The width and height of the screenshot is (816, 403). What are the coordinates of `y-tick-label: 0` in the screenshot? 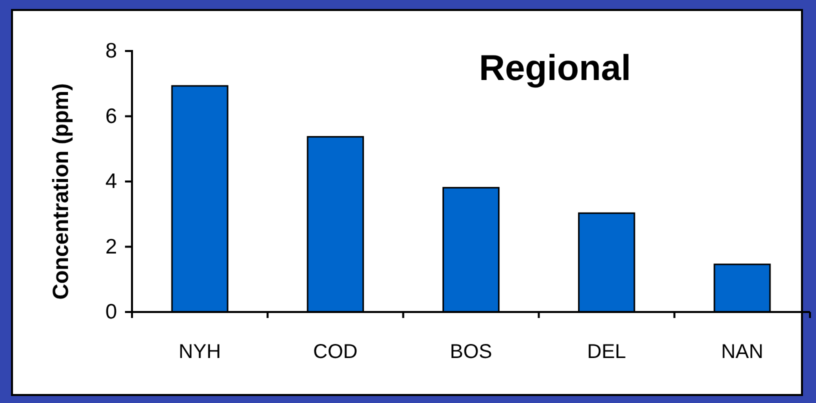 It's located at (111, 312).